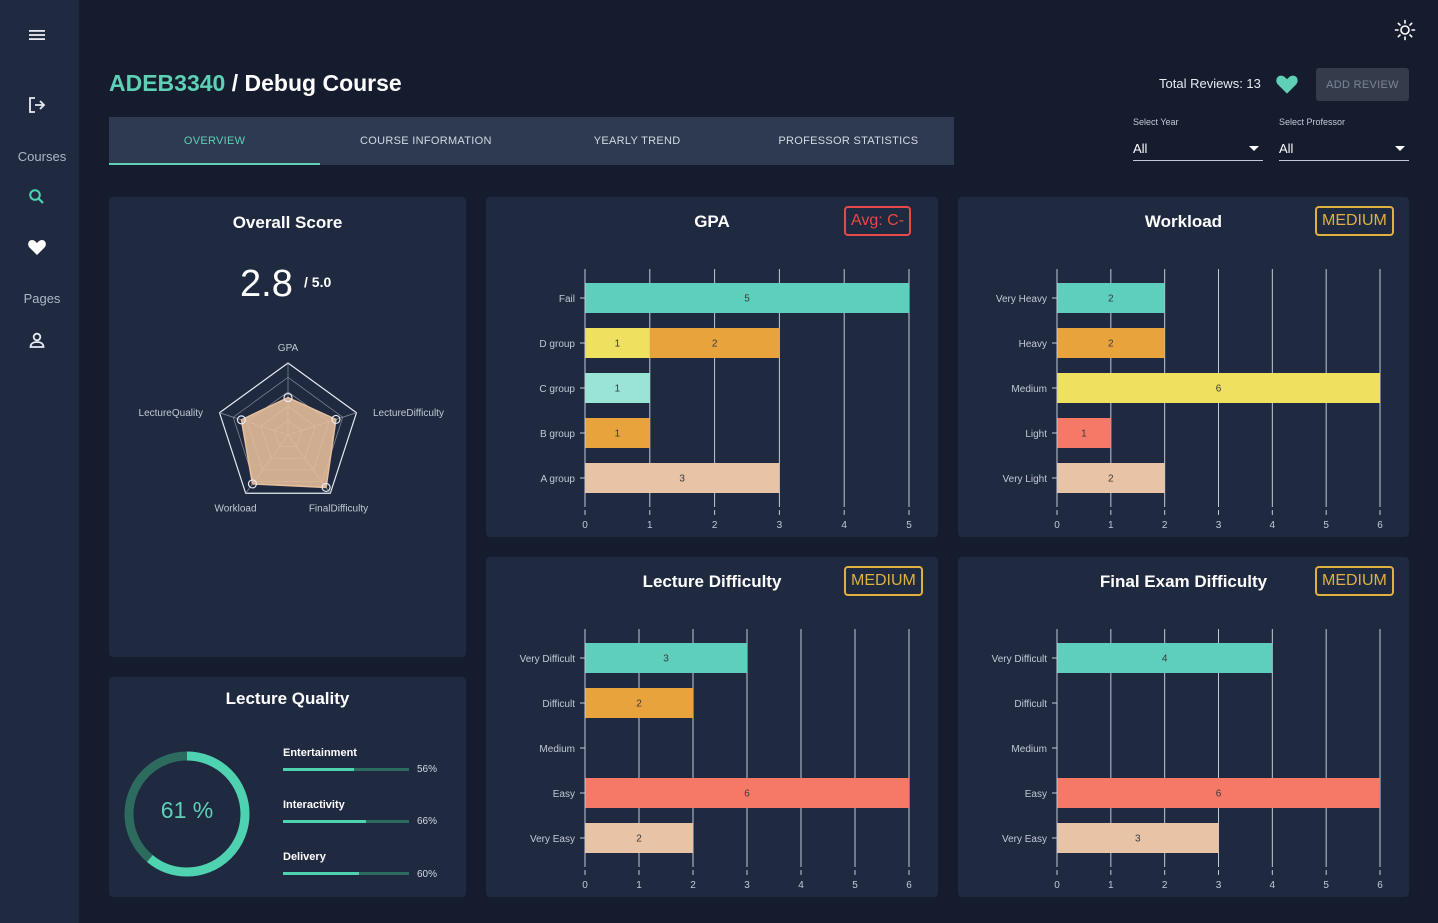  What do you see at coordinates (1312, 122) in the screenshot?
I see `select-professor-label: Select Professor` at bounding box center [1312, 122].